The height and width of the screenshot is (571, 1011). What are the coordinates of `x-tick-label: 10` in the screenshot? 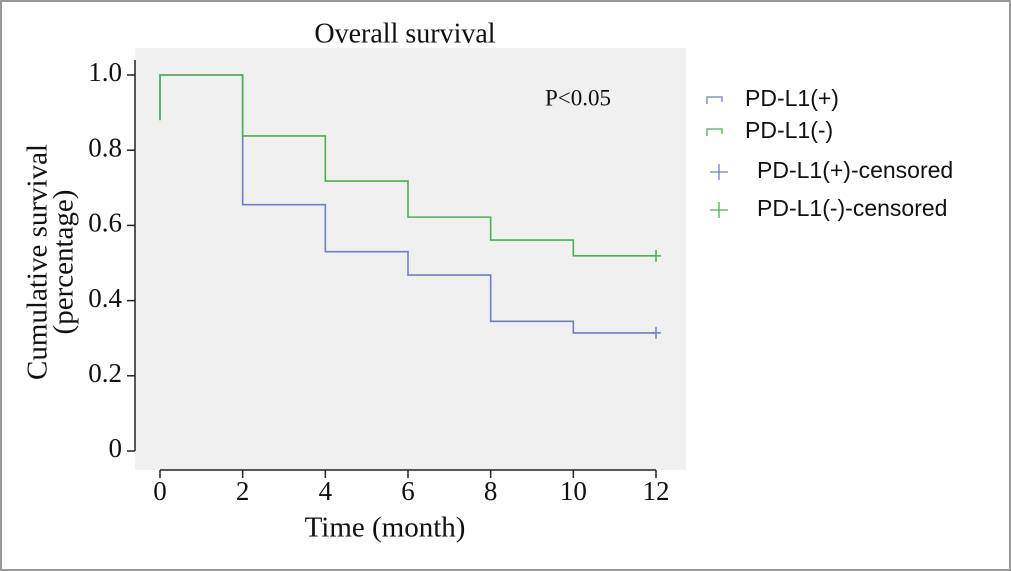 It's located at (573, 491).